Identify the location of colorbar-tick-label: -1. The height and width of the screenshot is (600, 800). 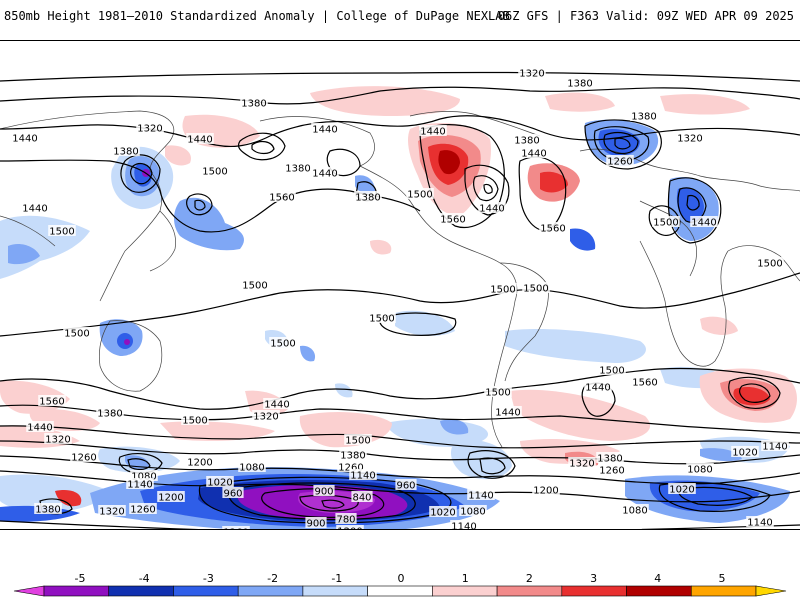
(337, 578).